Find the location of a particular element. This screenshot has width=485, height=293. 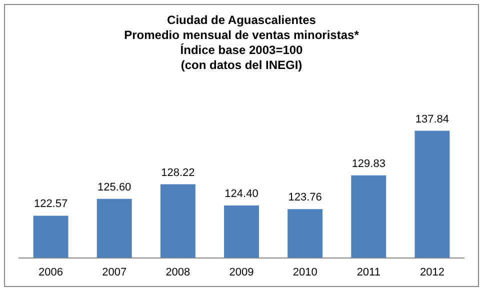

data-label: 137.84 is located at coordinates (432, 119).